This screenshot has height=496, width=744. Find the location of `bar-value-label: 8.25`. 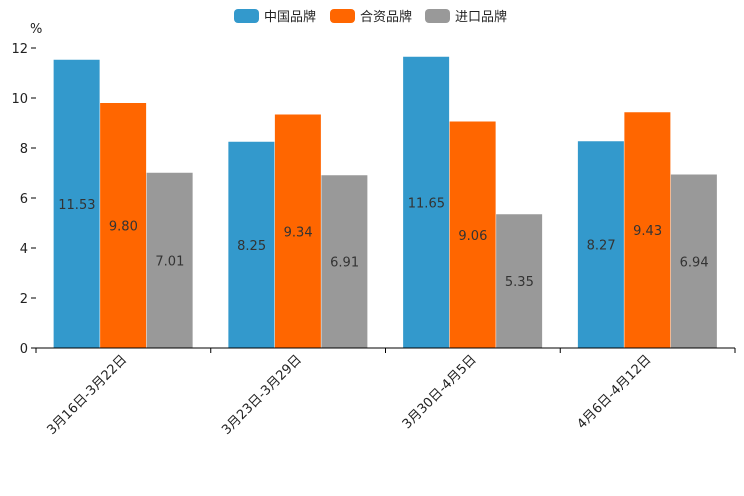

bar-value-label: 8.25 is located at coordinates (251, 246).